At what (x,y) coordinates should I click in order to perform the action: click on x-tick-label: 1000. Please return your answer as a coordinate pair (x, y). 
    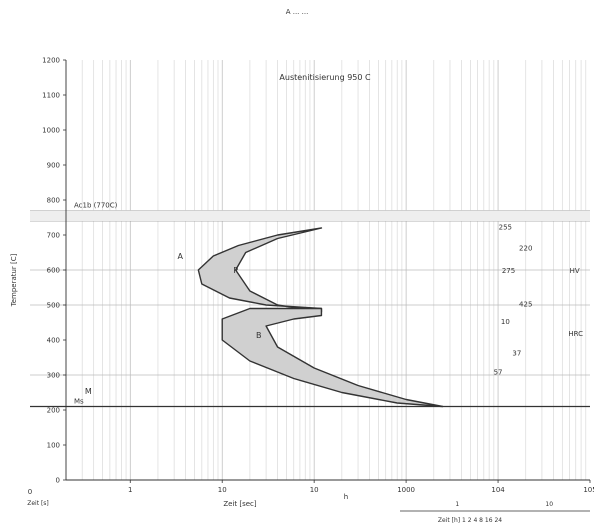
    Looking at the image, I should click on (406, 490).